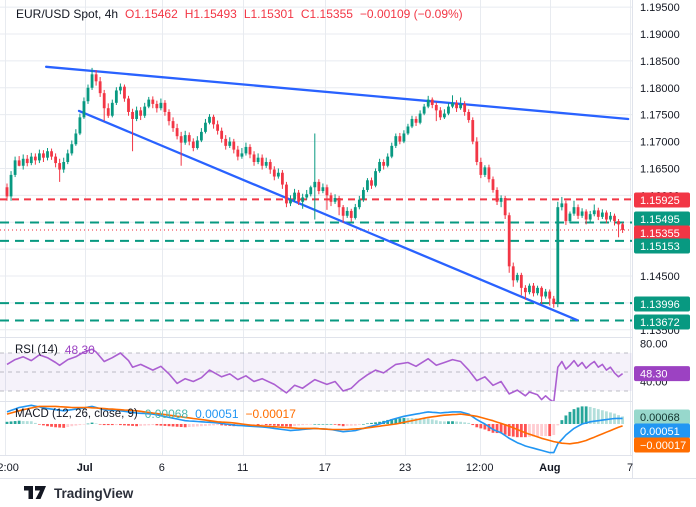 The image size is (696, 507). I want to click on price-tick-label: 1.19000, so click(660, 35).